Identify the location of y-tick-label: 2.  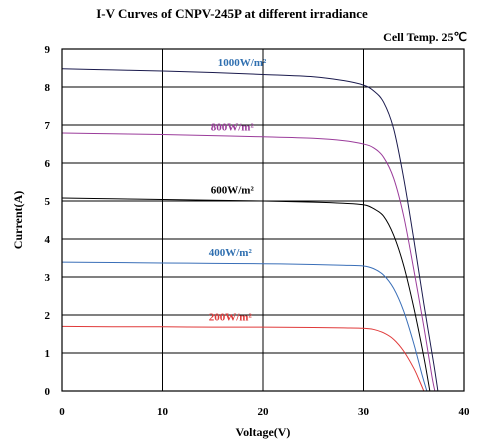
(48, 316).